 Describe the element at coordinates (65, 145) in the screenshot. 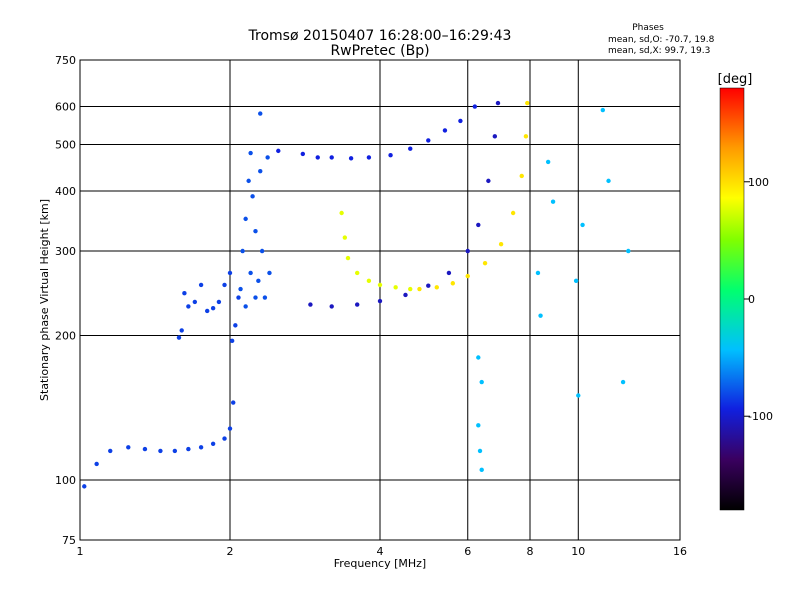

I see `y-tick-label: 500` at that location.